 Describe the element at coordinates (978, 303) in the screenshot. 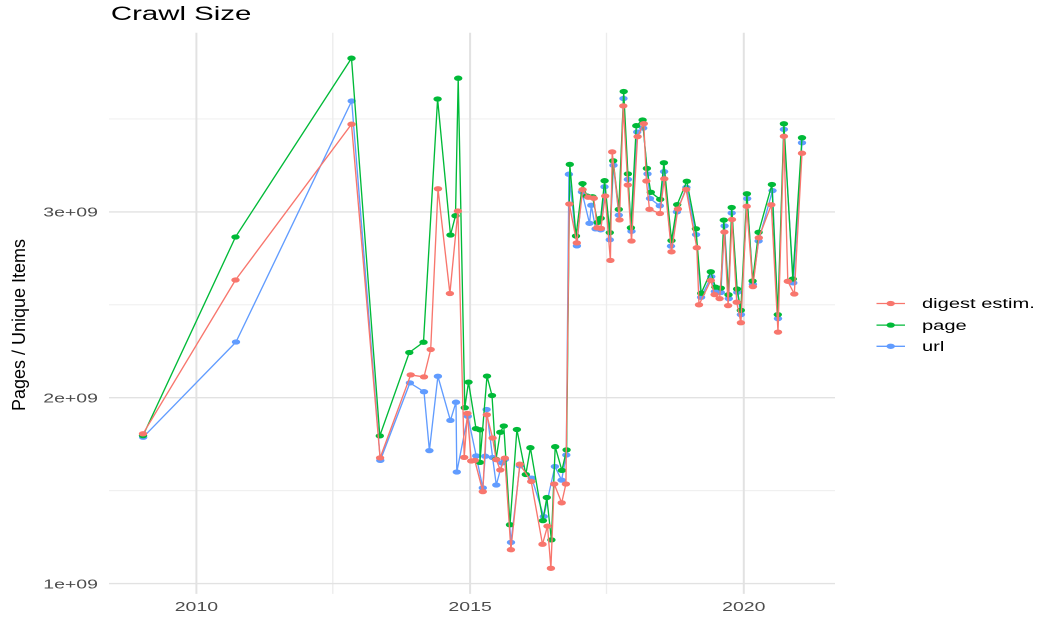

I see `svg-text: digest estim.` at that location.